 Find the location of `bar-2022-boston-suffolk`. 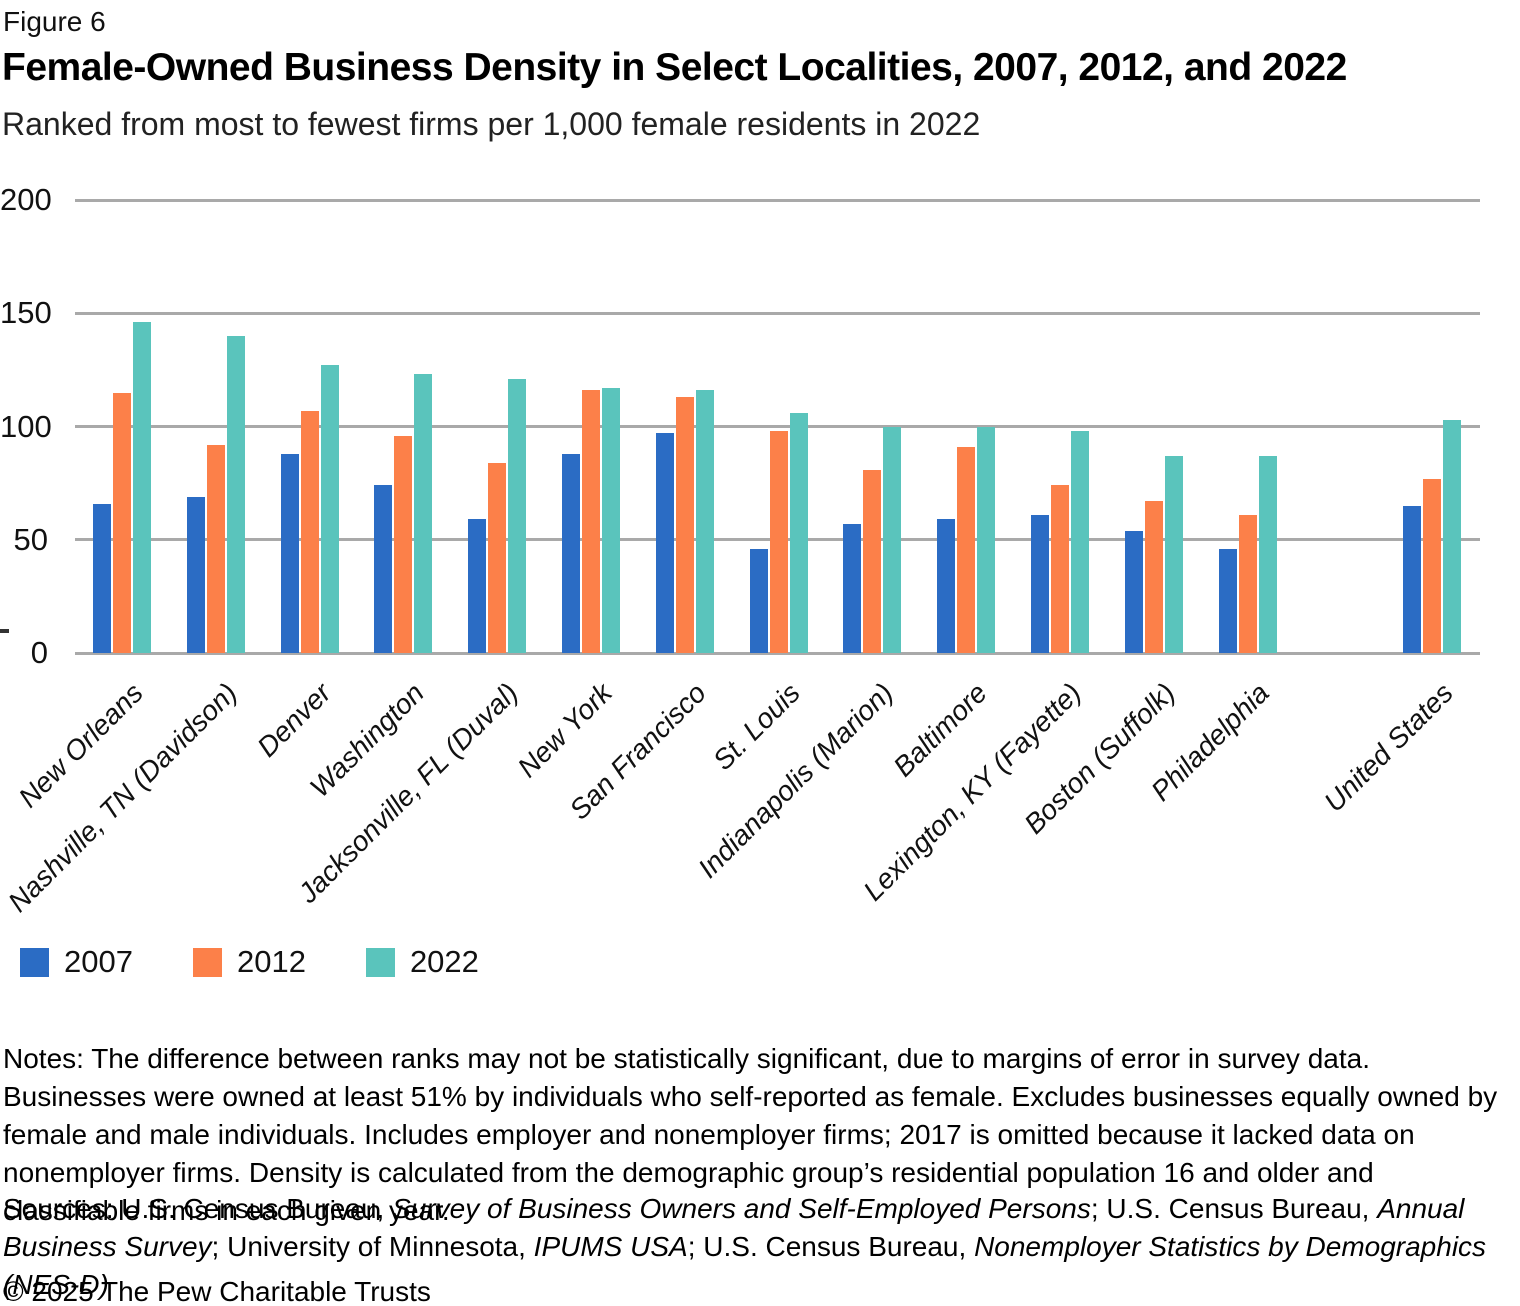

bar-2022-boston-suffolk is located at coordinates (1174, 554).